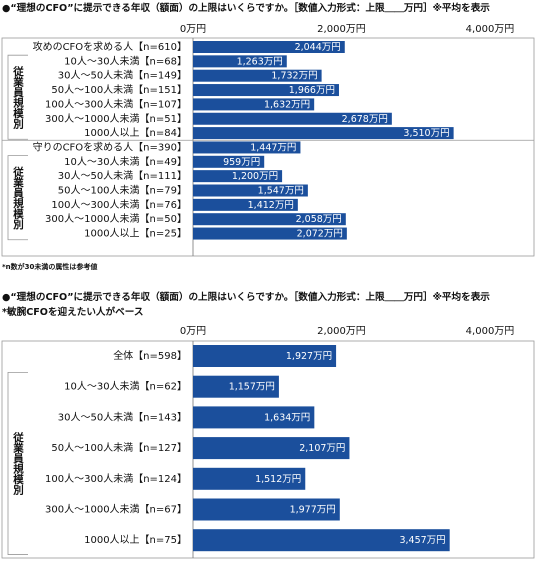 This screenshot has width=536, height=564. Describe the element at coordinates (122, 76) in the screenshot. I see `category-label: 30人～50人未満【n=149】` at that location.